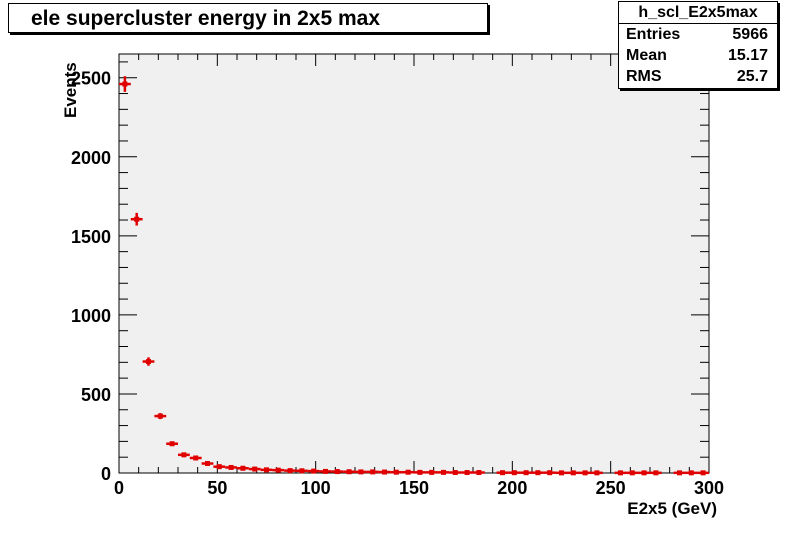 This screenshot has width=792, height=544. I want to click on stats-label: Mean, so click(646, 55).